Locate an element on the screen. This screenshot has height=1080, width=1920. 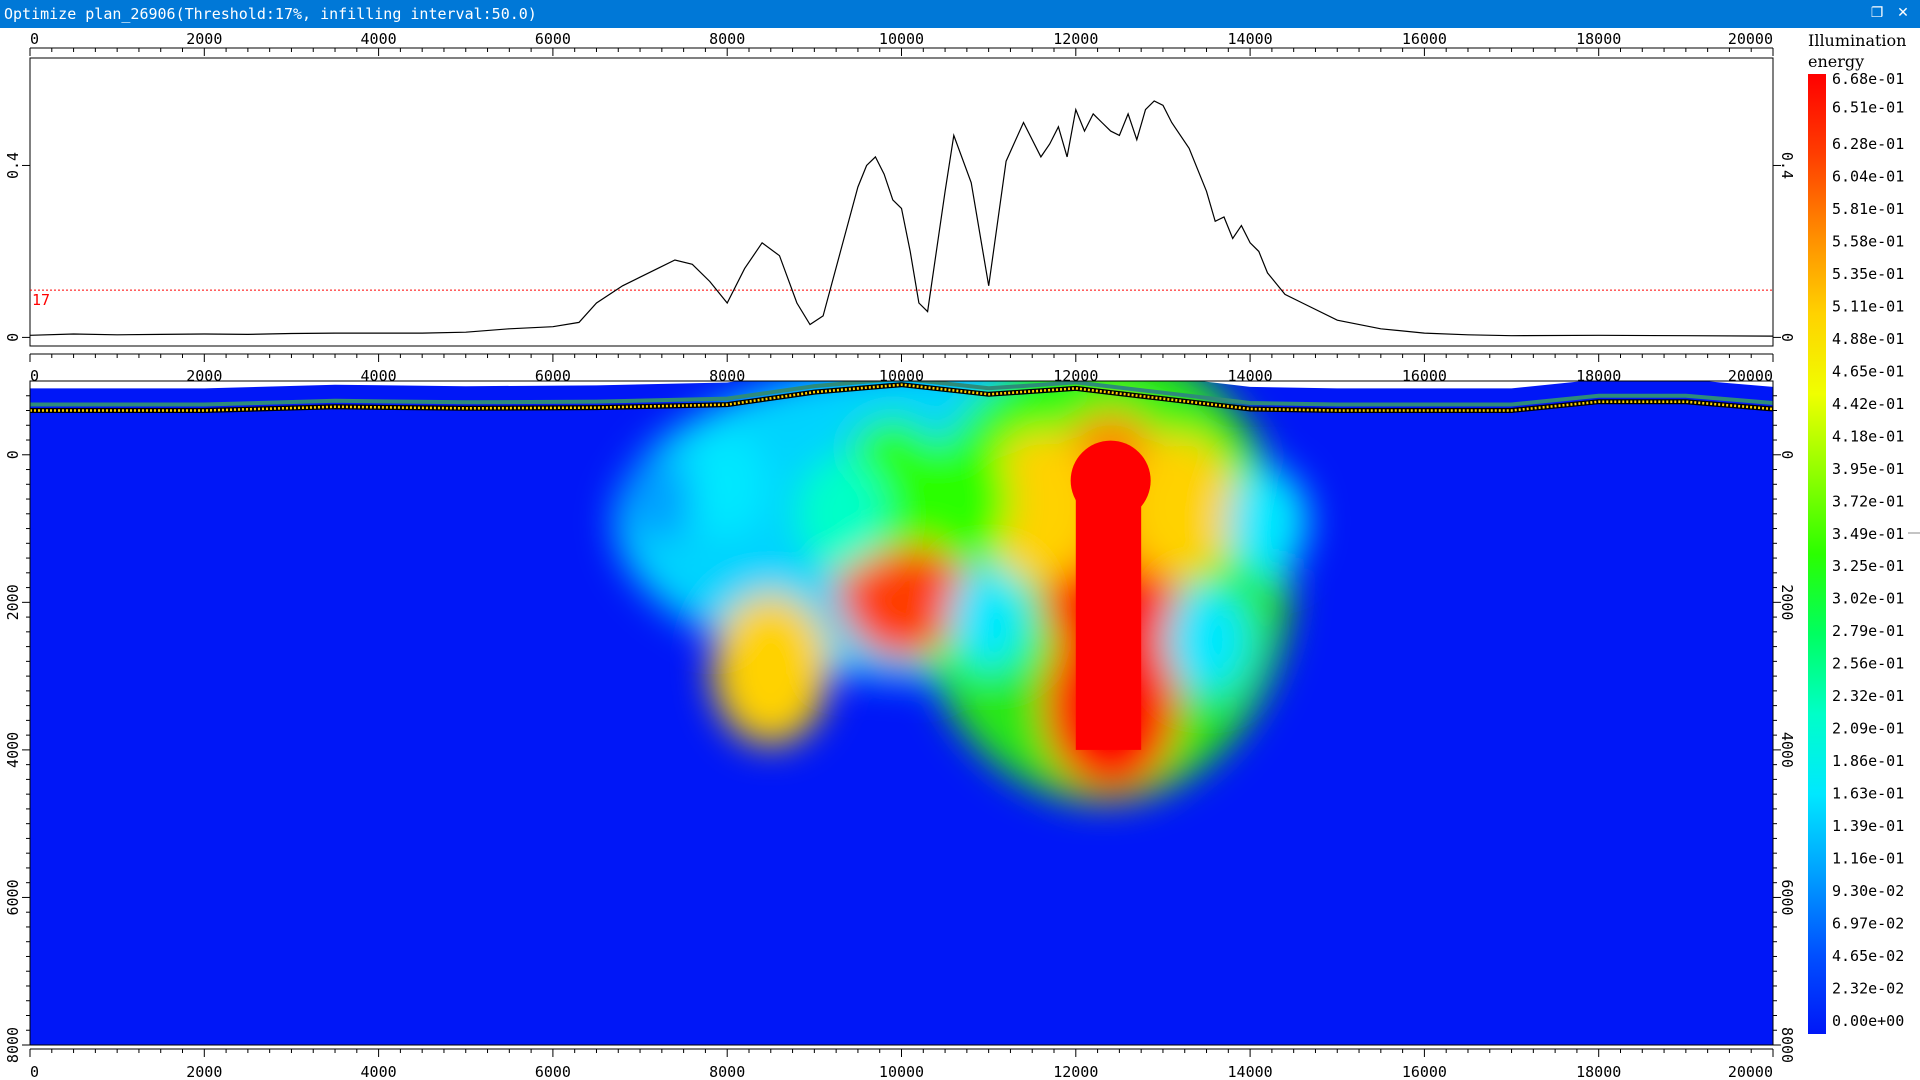
profile-y-tick-label-right: 0 is located at coordinates (1787, 337).